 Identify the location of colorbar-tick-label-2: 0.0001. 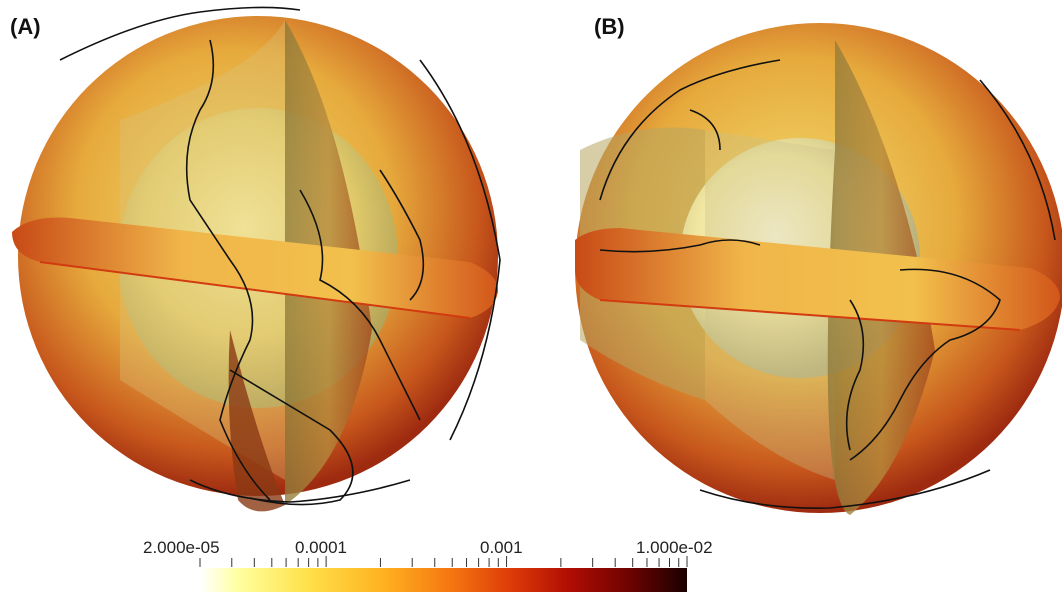
(321, 547).